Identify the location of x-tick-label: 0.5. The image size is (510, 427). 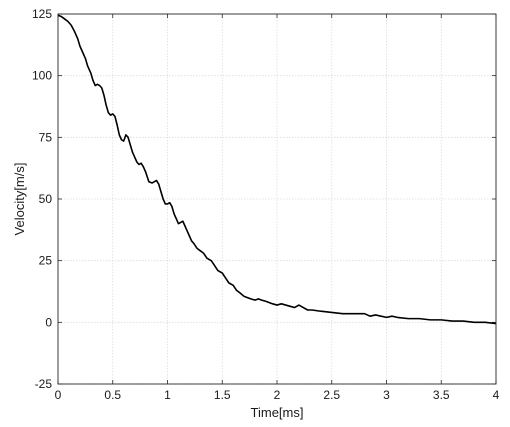
(112, 395).